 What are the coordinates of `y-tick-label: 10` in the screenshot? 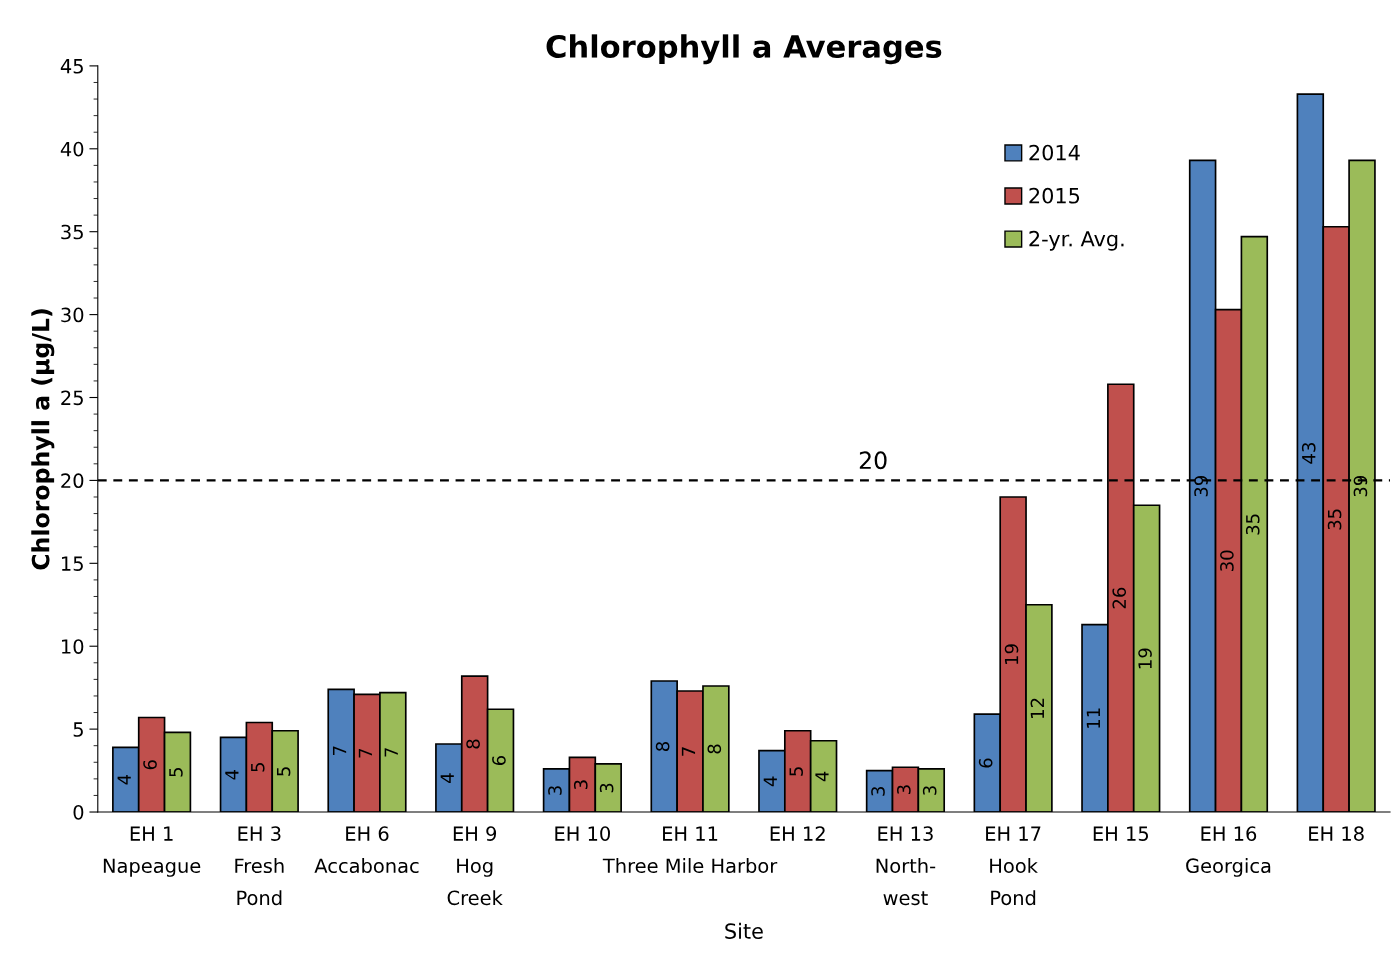 It's located at (72, 646).